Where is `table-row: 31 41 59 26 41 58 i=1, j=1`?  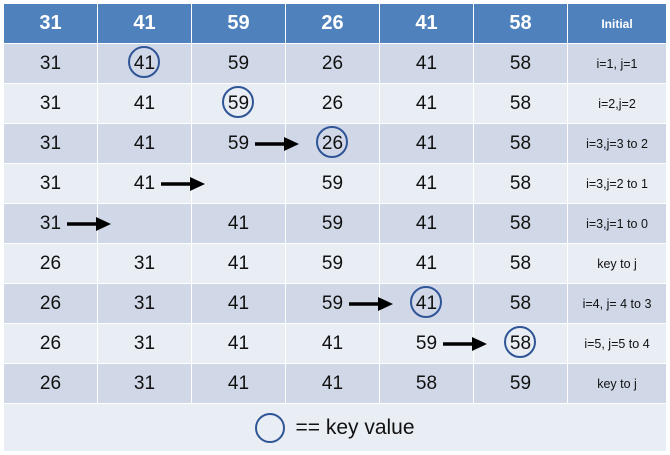 table-row: 31 41 59 26 41 58 i=1, j=1 is located at coordinates (335, 64).